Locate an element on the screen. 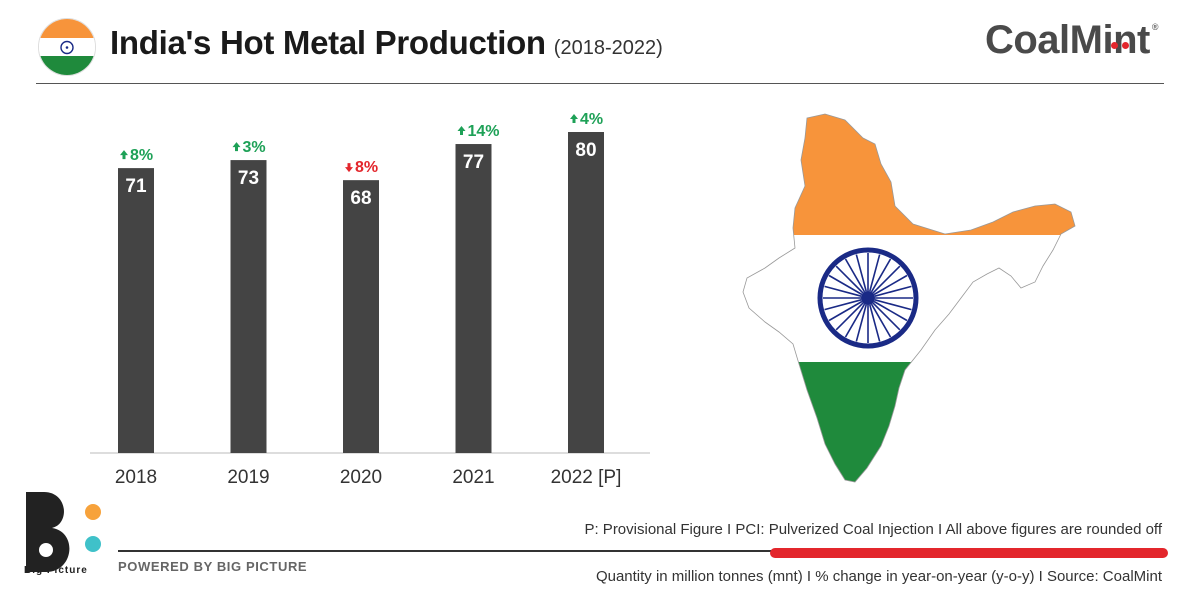 This screenshot has width=1200, height=600. india-flag-icon is located at coordinates (67, 47).